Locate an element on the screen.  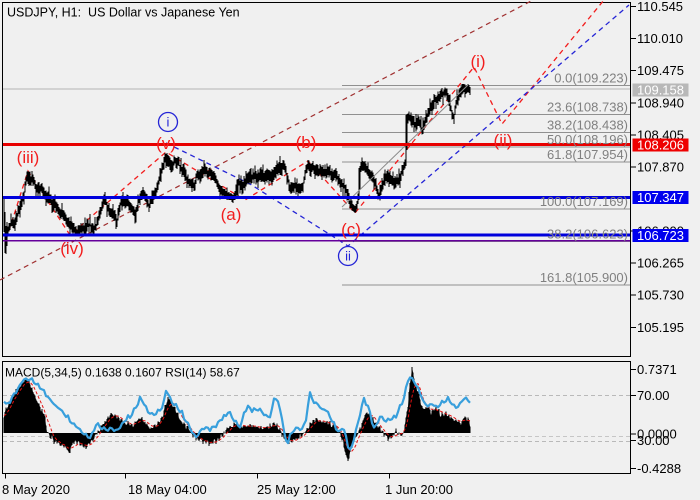
svg-text: 0.0000 is located at coordinates (657, 434).